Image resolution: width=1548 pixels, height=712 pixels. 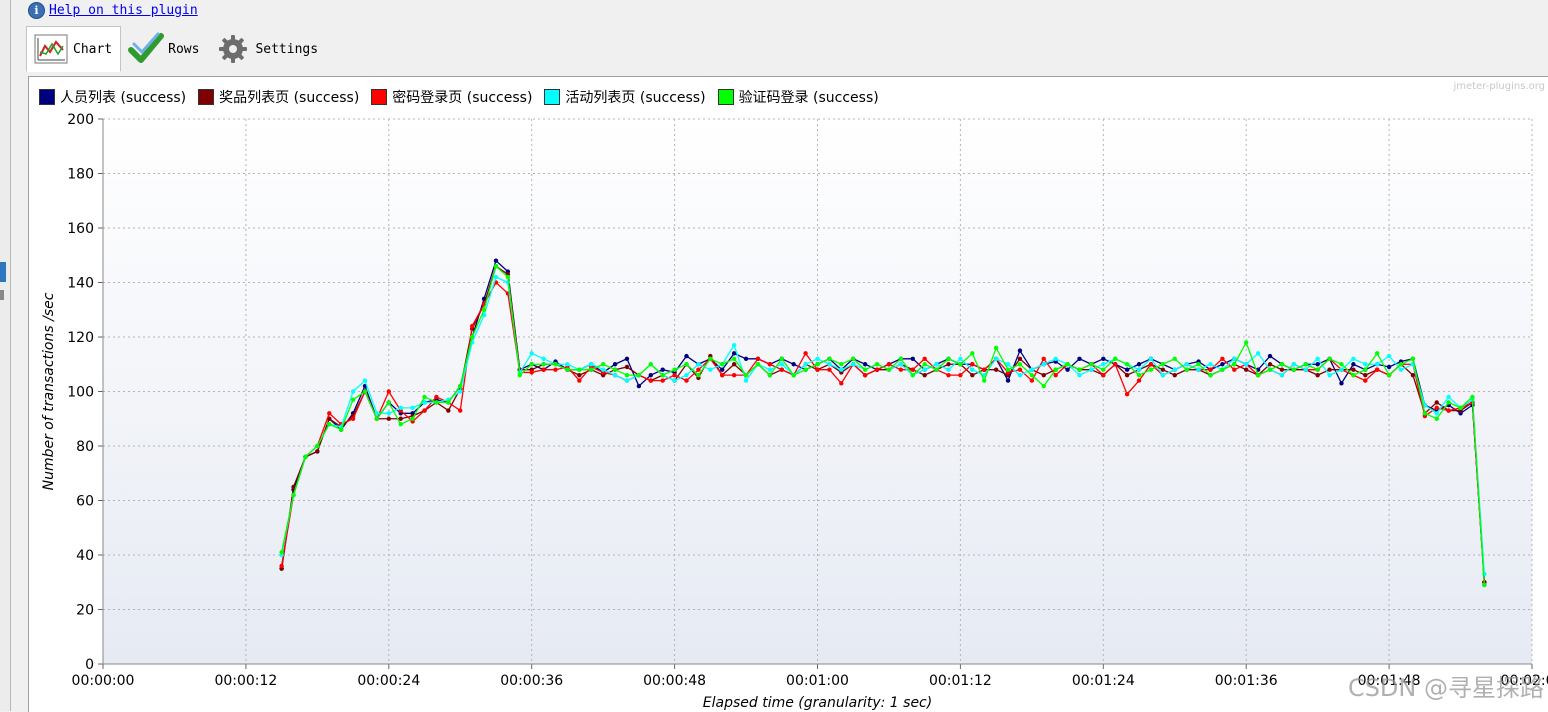 I want to click on legend-label: 验证码登录 (success), so click(x=808, y=98).